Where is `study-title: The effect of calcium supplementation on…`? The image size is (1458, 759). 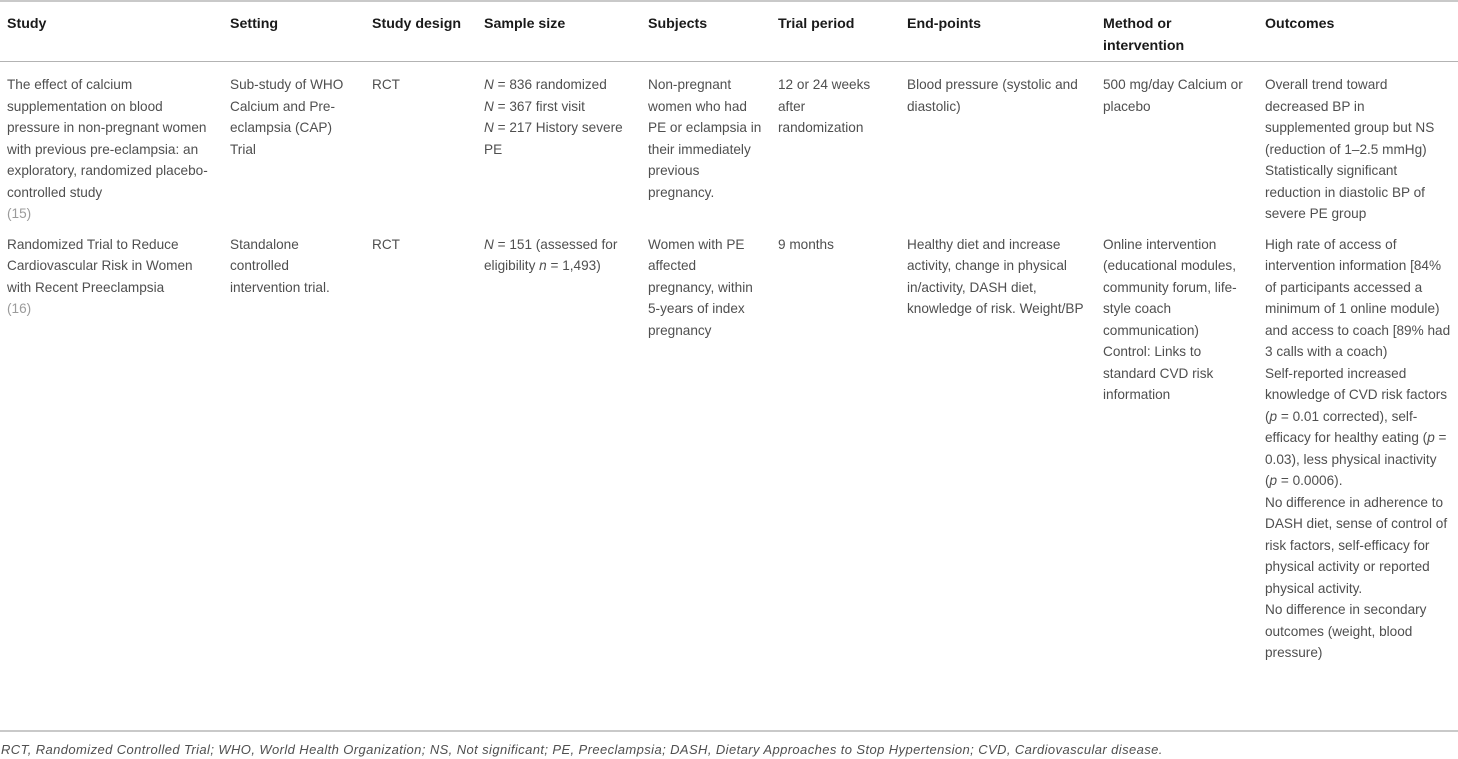 study-title: The effect of calcium supplementation on… is located at coordinates (107, 138).